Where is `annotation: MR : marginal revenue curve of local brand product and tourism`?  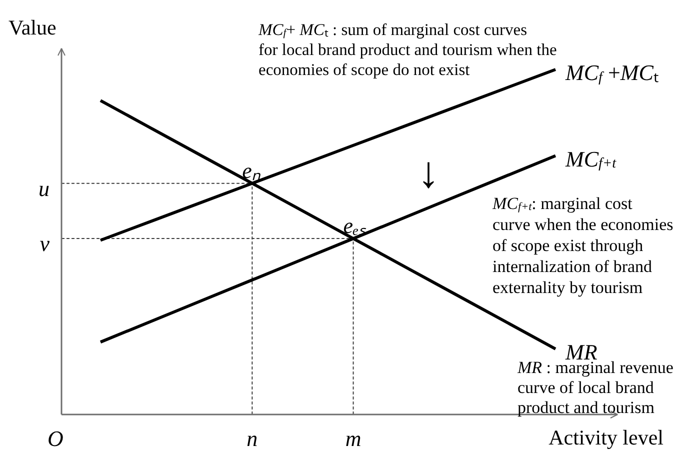 annotation: MR : marginal revenue curve of local brand product and tourism is located at coordinates (595, 387).